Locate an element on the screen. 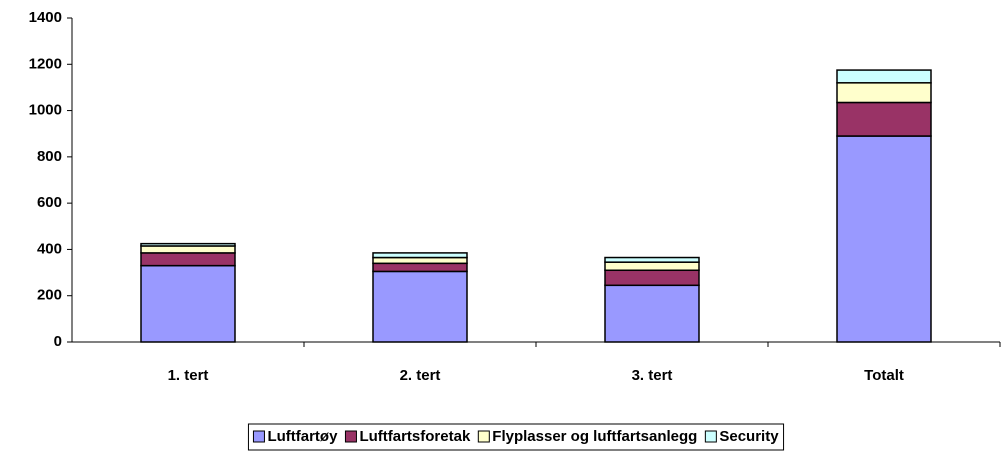 The height and width of the screenshot is (452, 1002). y-tick-label: 800 is located at coordinates (49, 156).